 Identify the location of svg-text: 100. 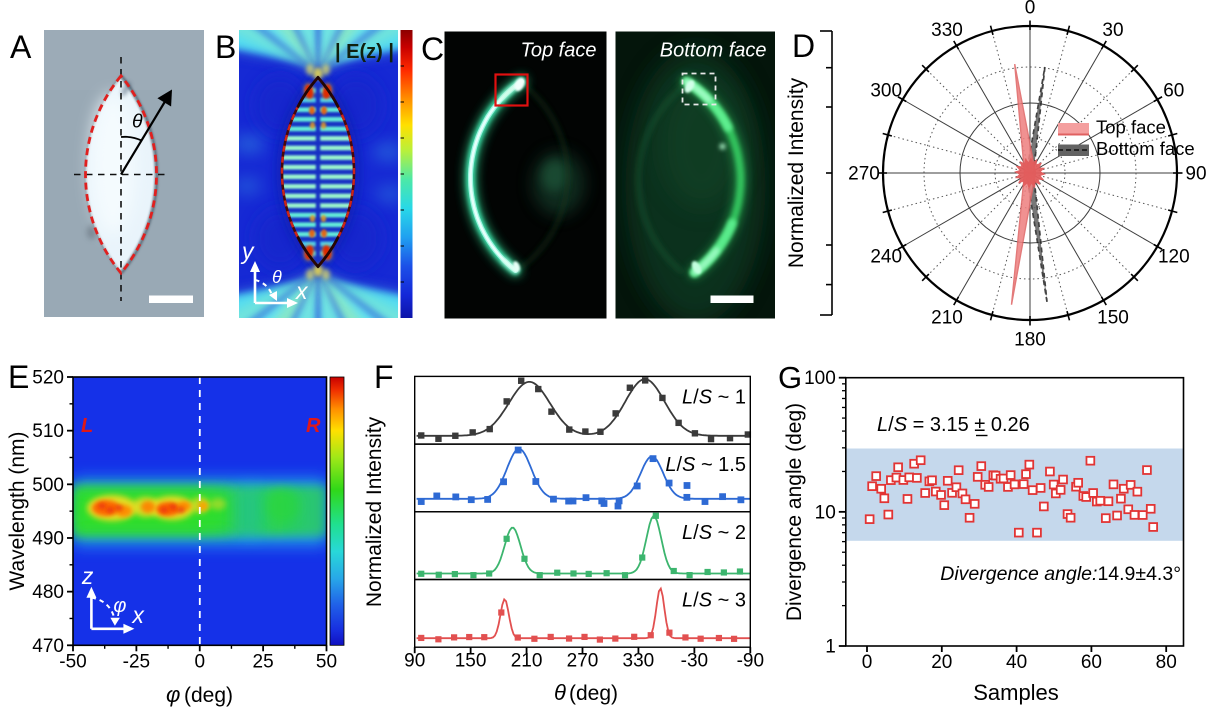
(820, 378).